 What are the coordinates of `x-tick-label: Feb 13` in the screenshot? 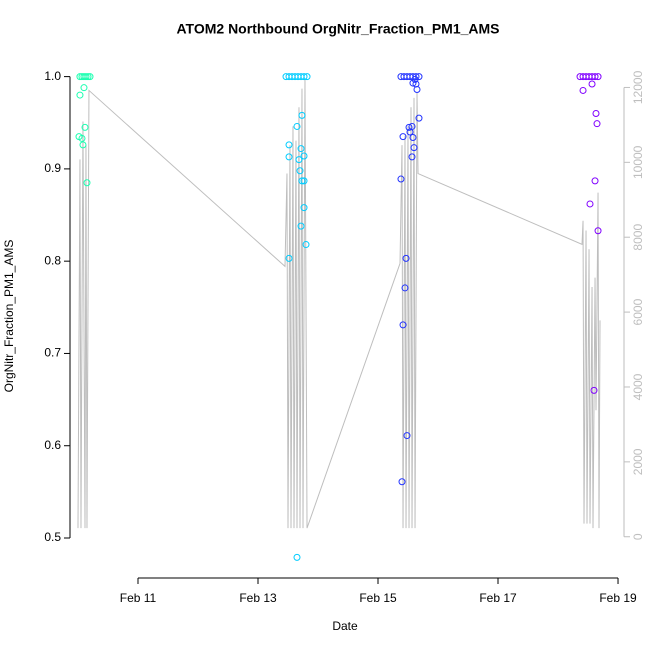 It's located at (258, 598).